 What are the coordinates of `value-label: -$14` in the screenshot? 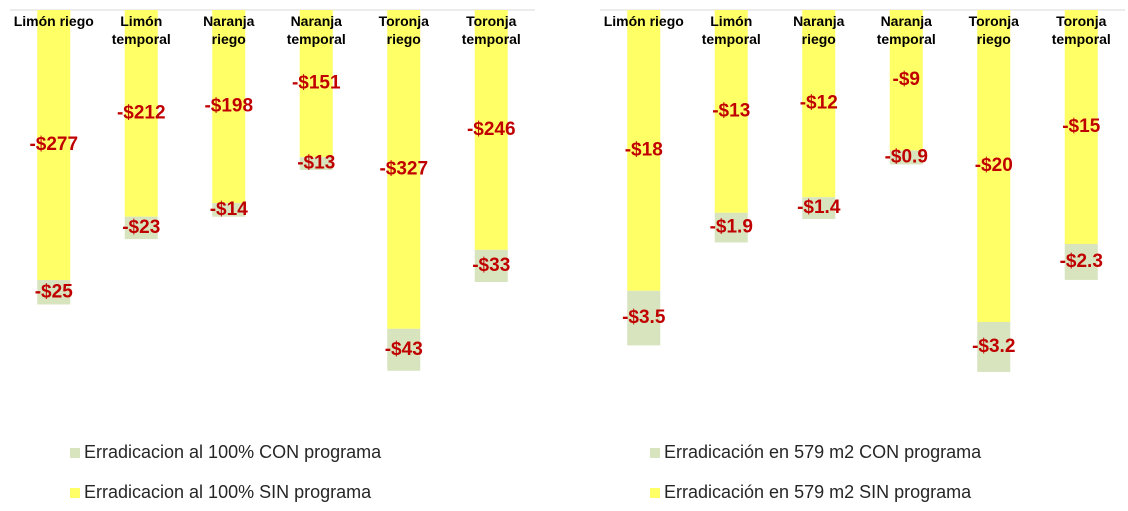 It's located at (229, 209).